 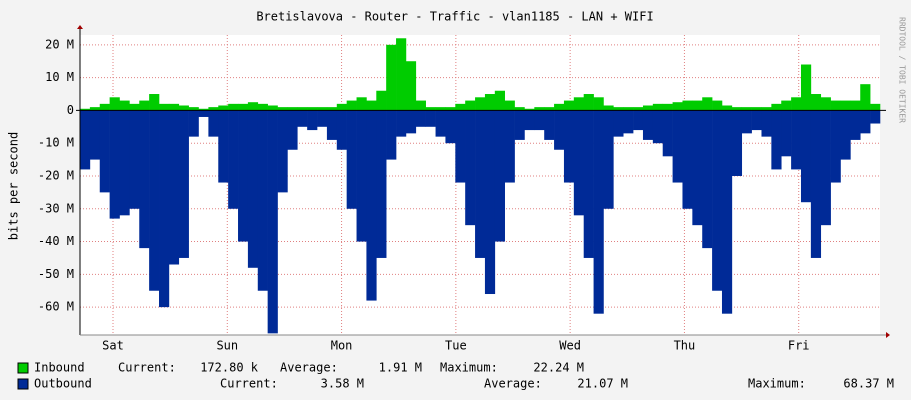 What do you see at coordinates (570, 346) in the screenshot?
I see `x-tick-label: Wed` at bounding box center [570, 346].